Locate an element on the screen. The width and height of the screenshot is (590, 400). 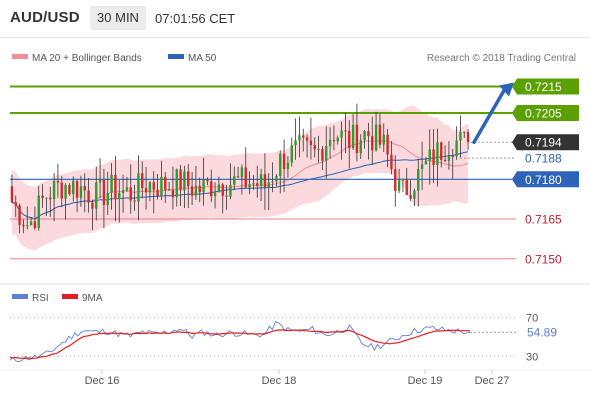
timeframe-badge: 30 MIN is located at coordinates (118, 18).